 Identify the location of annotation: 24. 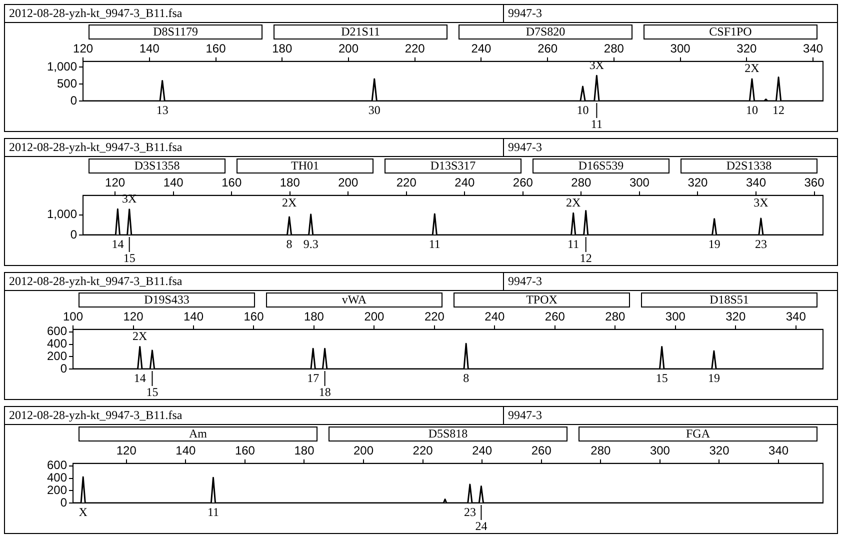
(481, 526).